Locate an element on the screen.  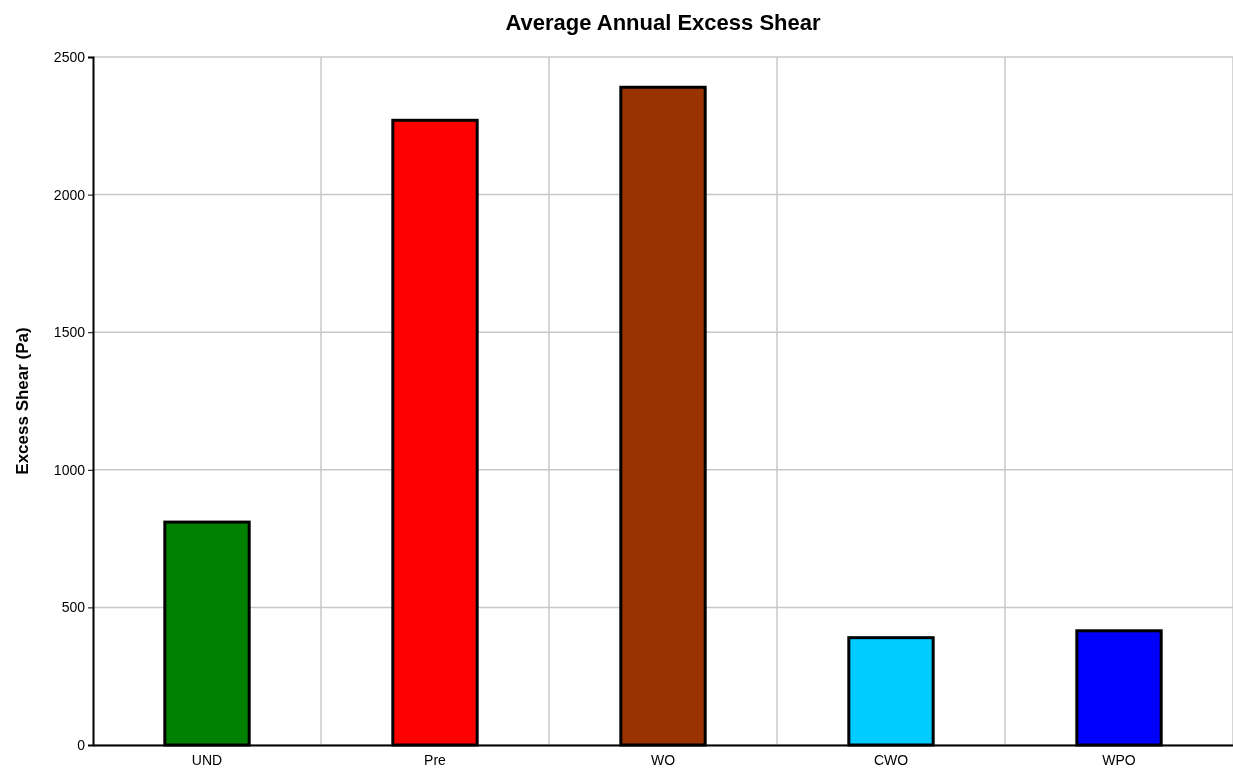
y-tick-label: 2500 is located at coordinates (69, 56).